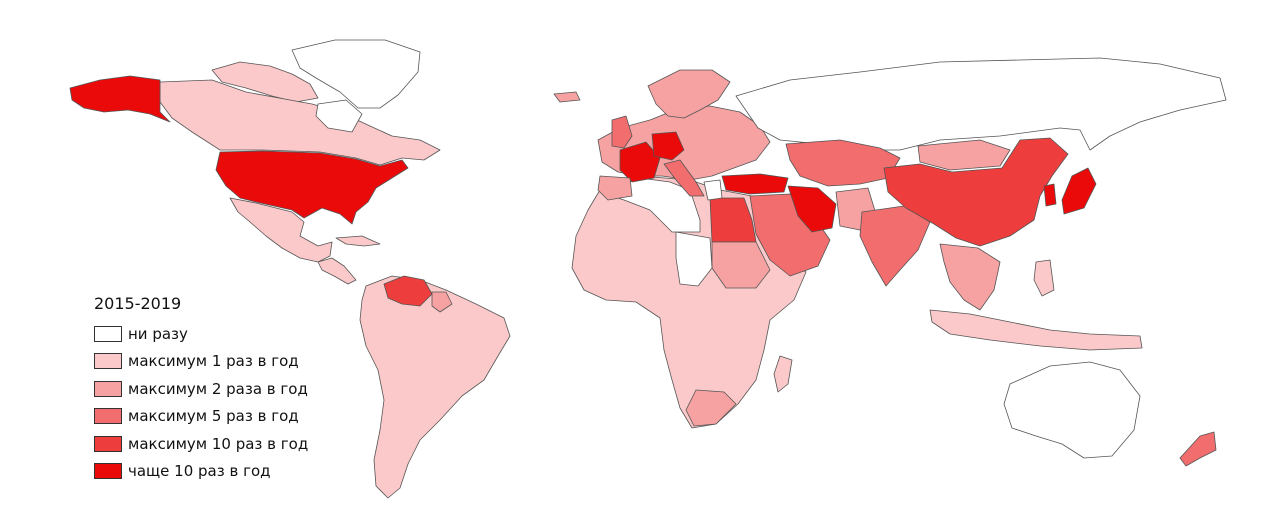  What do you see at coordinates (689, 94) in the screenshot?
I see `scandinavia` at bounding box center [689, 94].